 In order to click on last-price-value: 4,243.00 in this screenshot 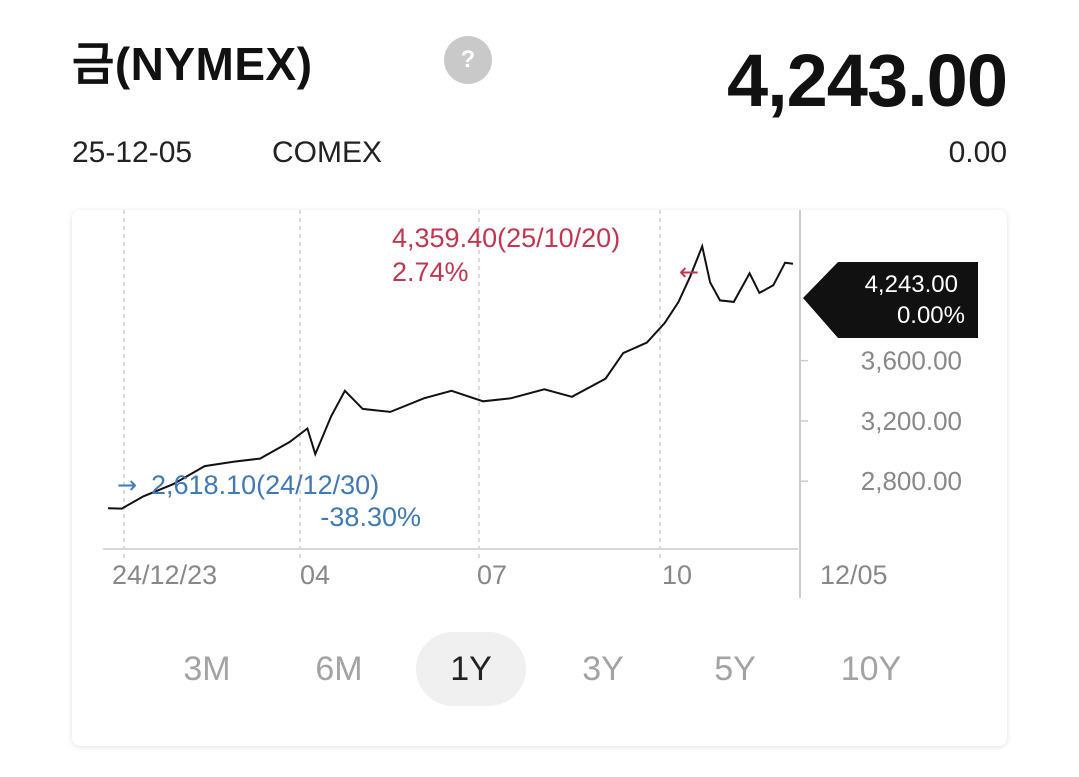, I will do `click(911, 284)`.